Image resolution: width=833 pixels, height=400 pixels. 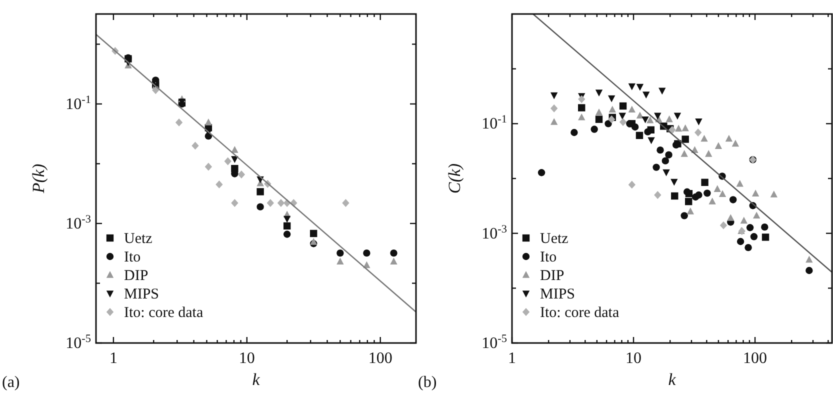 I want to click on y-axis-title: C(k), so click(x=454, y=178).